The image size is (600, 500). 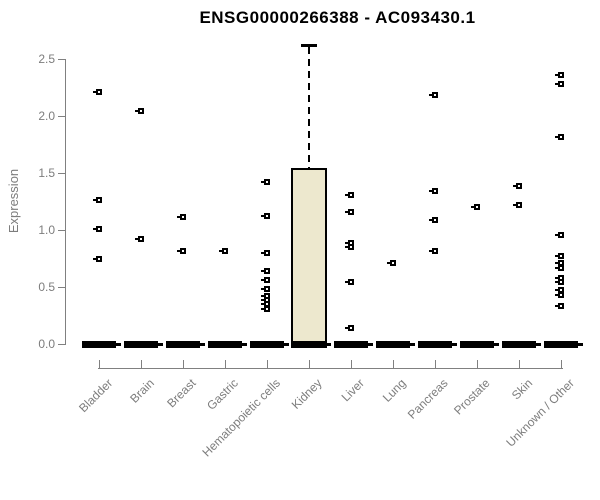 What do you see at coordinates (309, 107) in the screenshot?
I see `whisker-line` at bounding box center [309, 107].